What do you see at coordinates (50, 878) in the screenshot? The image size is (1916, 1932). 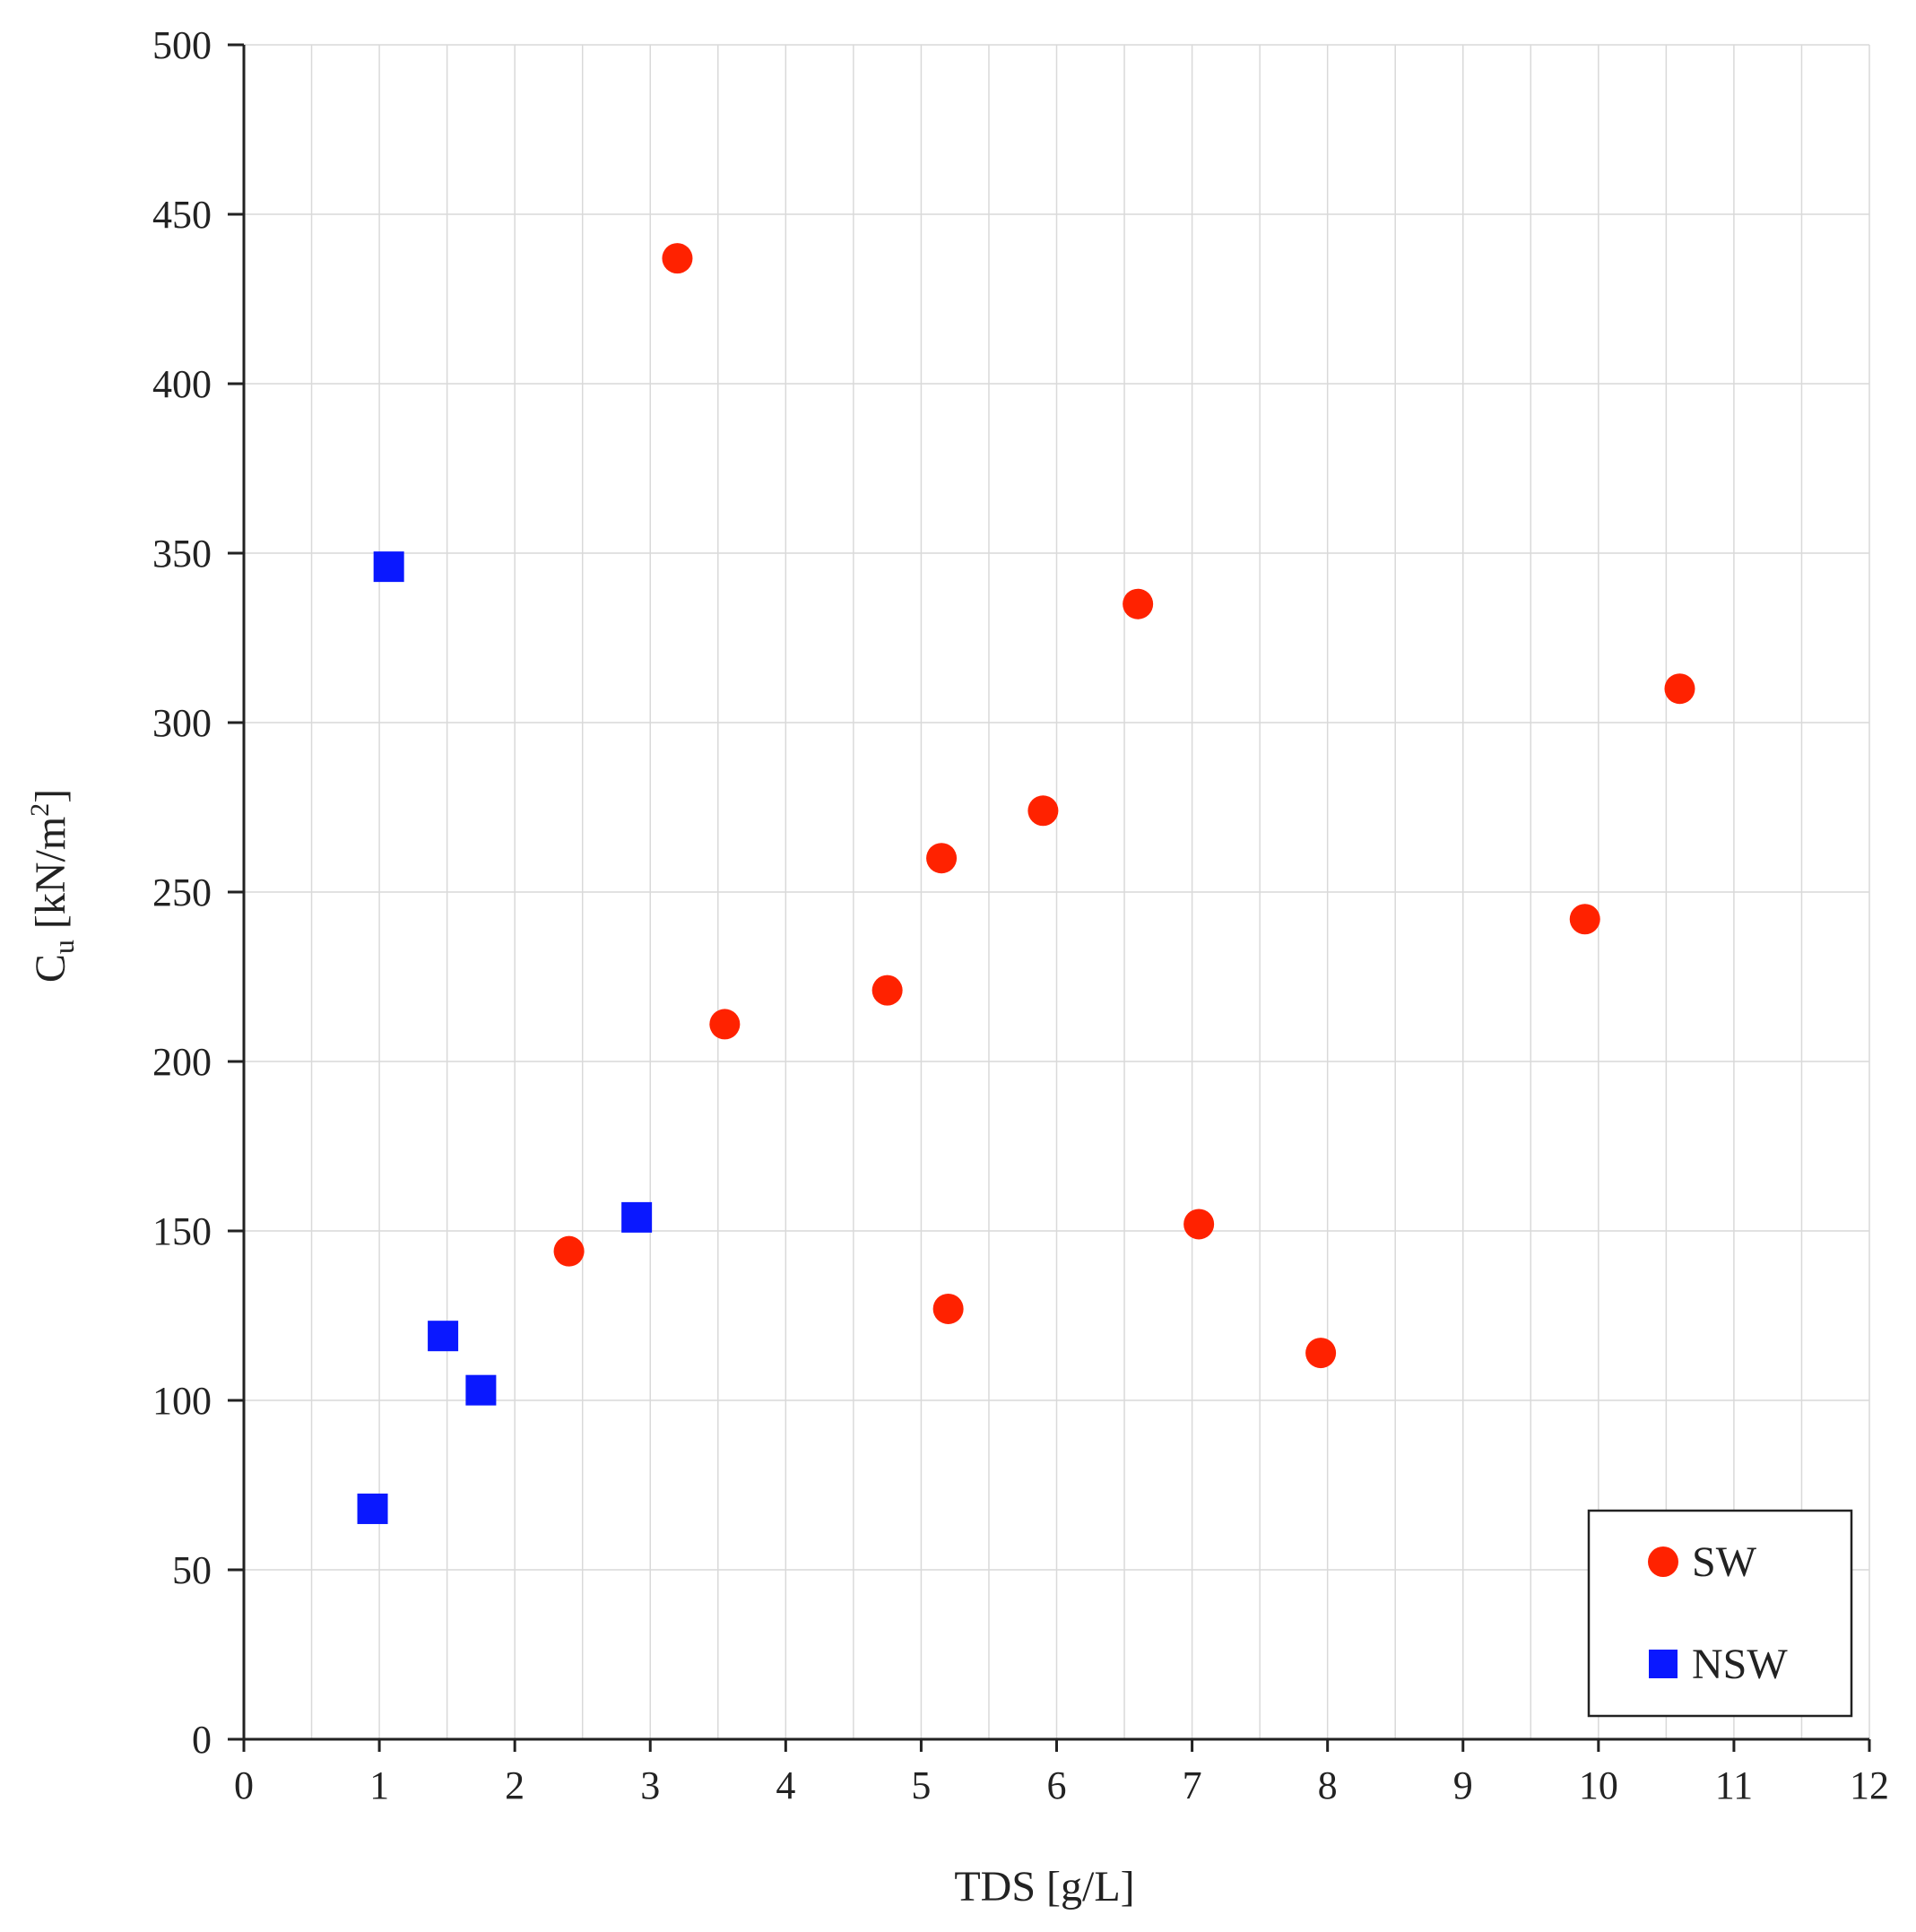 I see `y-axis-title-unit-prefix: [kN/m` at bounding box center [50, 878].